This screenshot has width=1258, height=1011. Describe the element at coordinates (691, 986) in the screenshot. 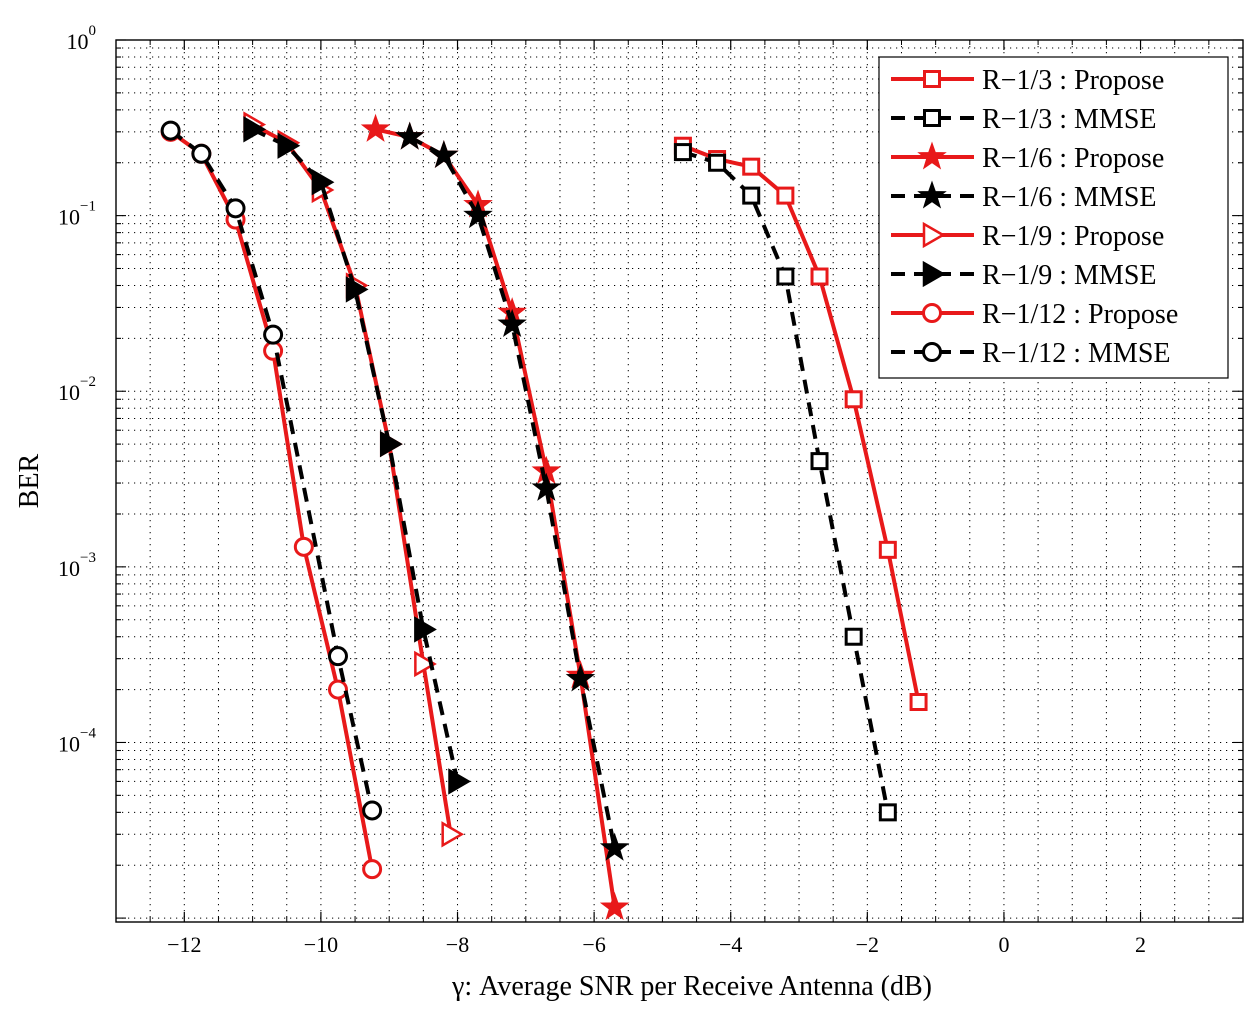

I see `x-axis-label: γ: Average SNR per Receive Antenna (dB)` at that location.